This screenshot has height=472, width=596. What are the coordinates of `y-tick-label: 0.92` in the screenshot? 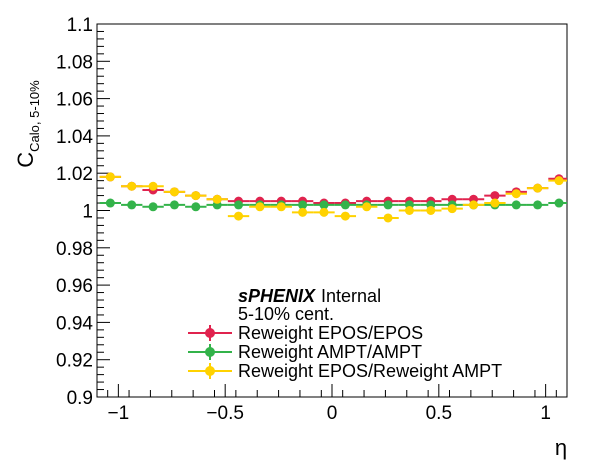 It's located at (74, 361).